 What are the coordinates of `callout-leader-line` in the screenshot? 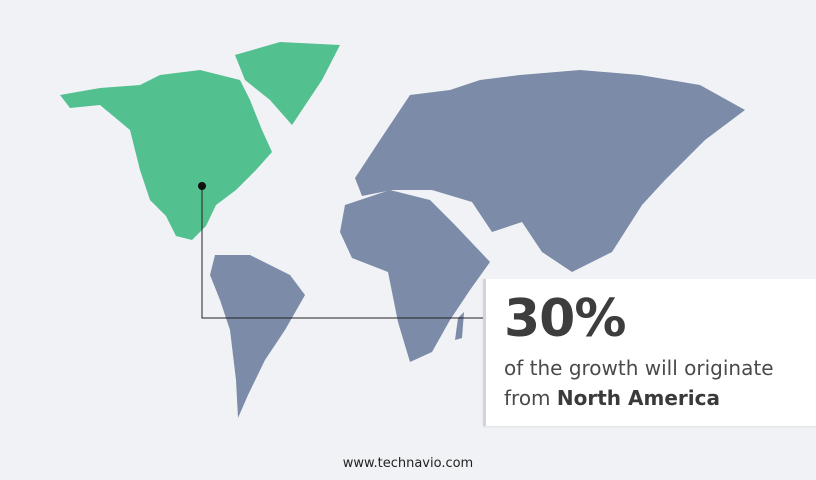 It's located at (342, 252).